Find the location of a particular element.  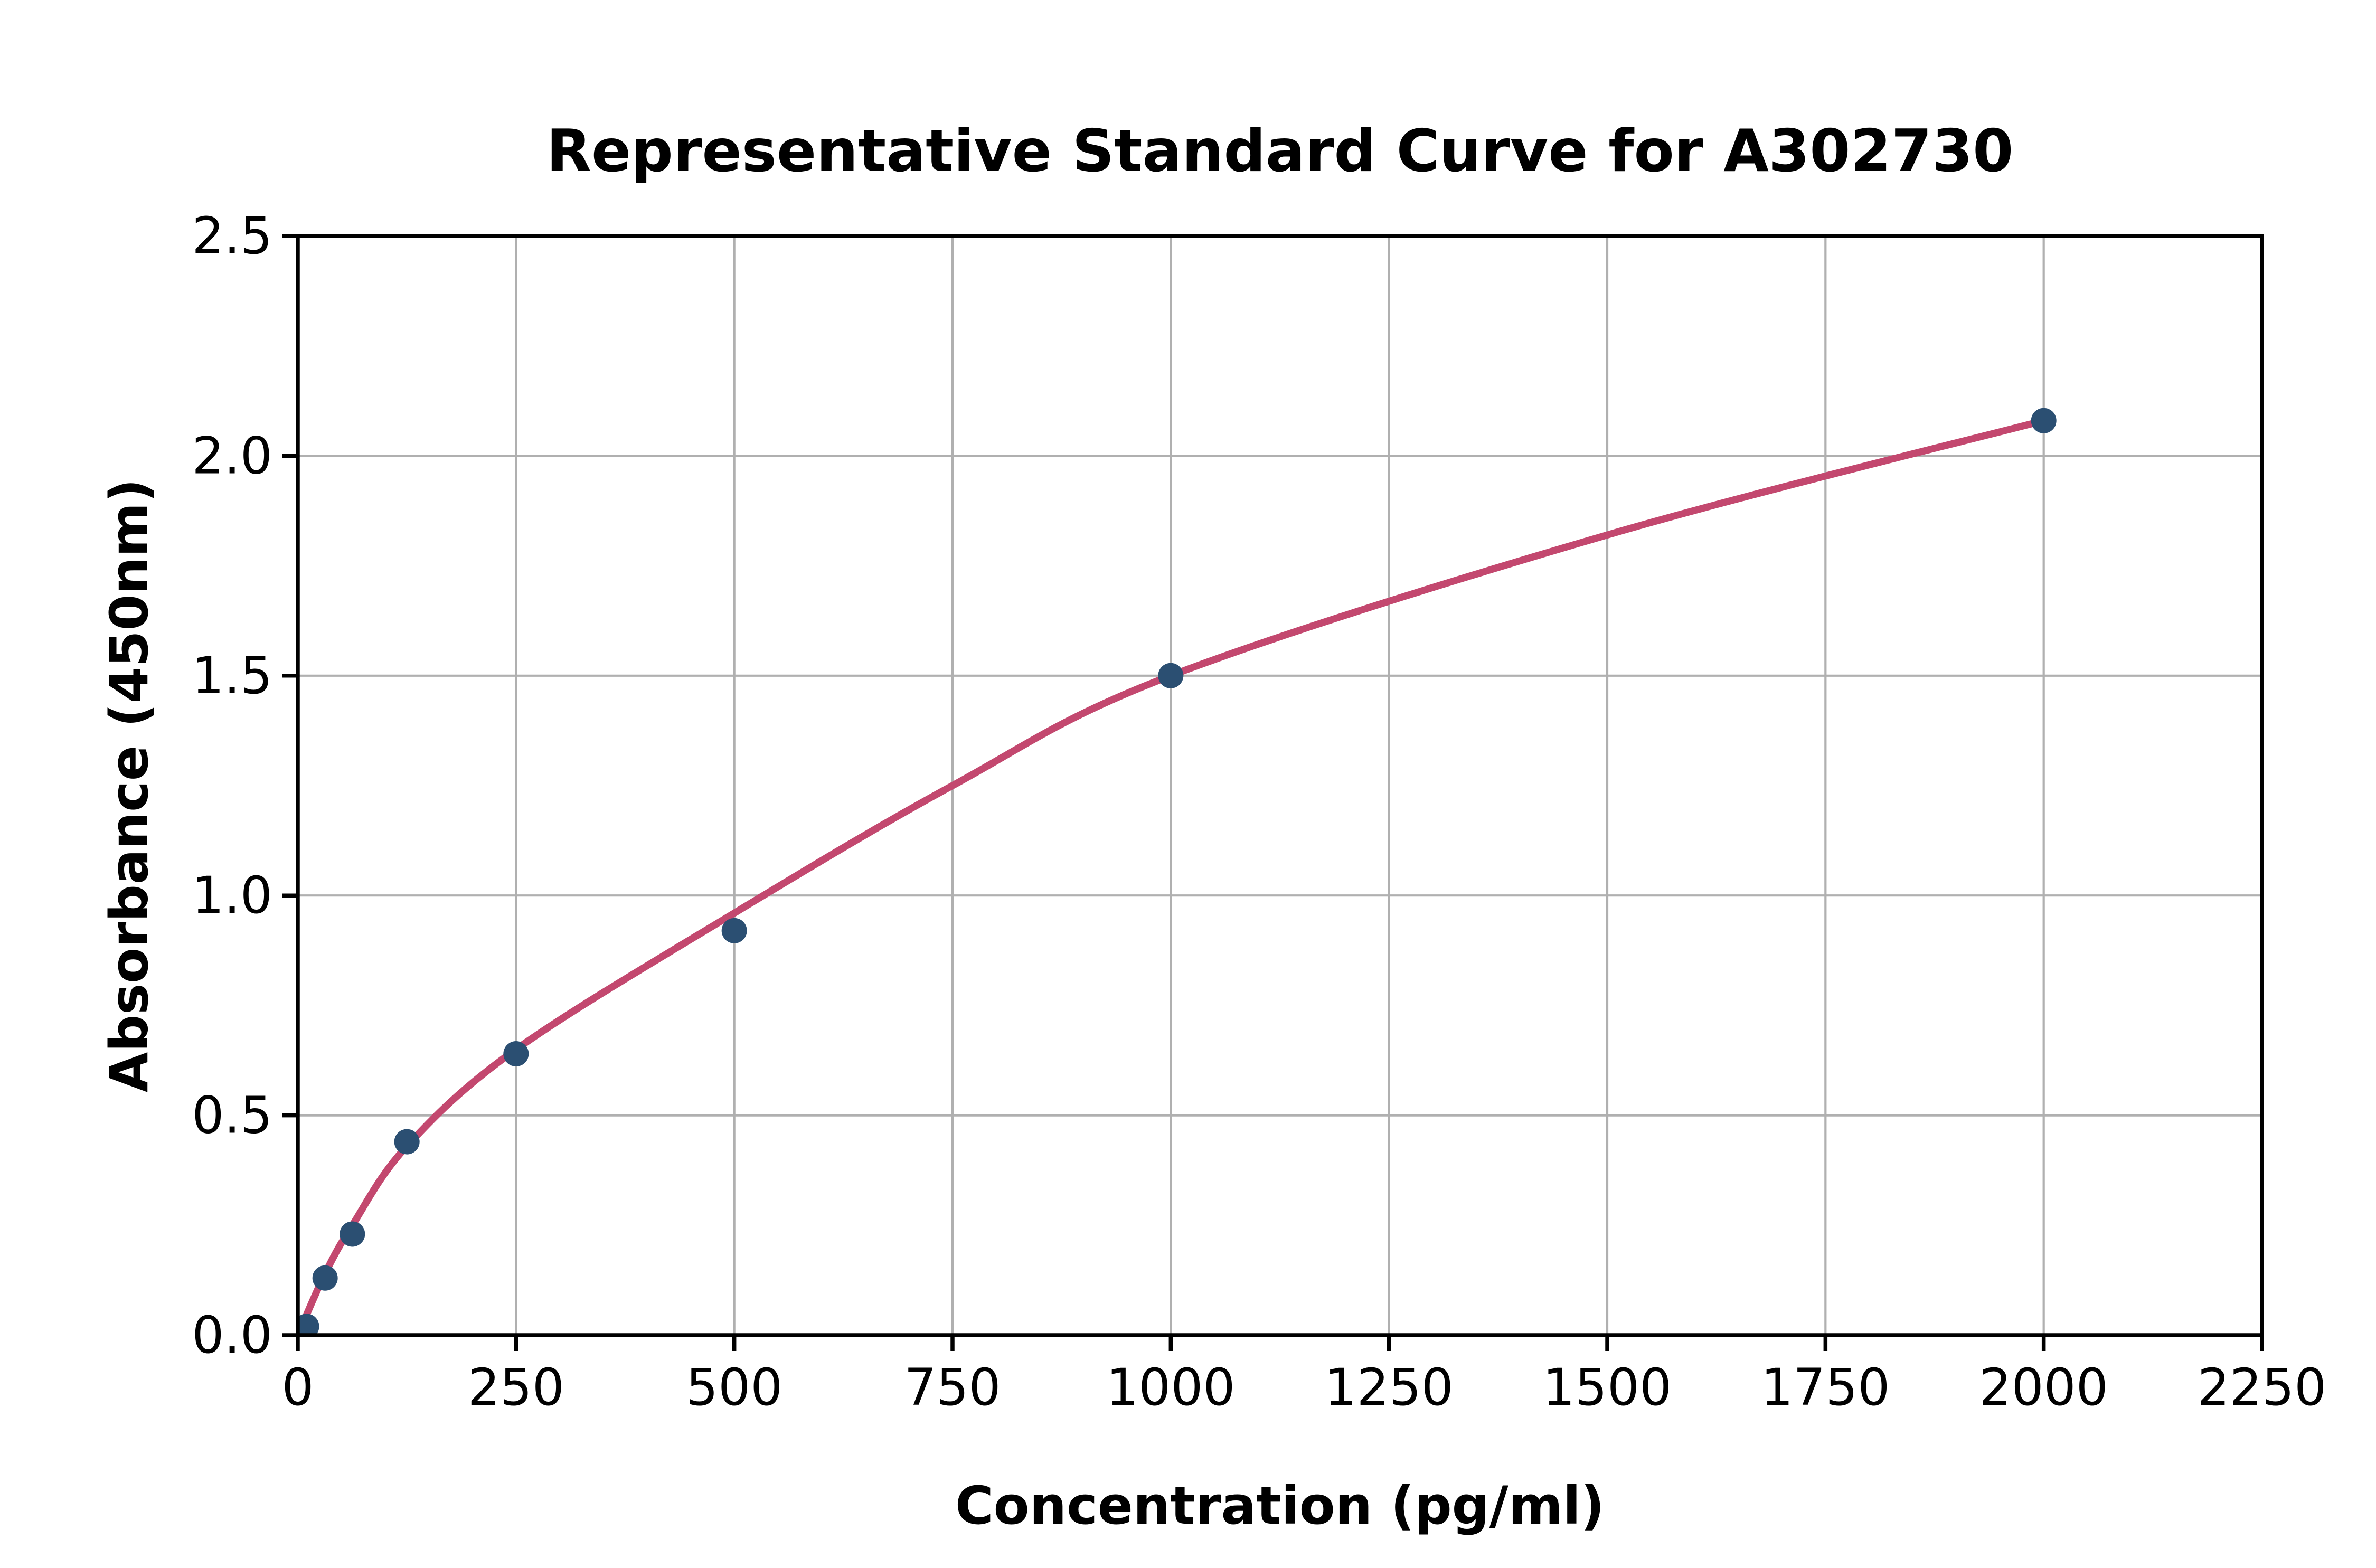

x-tick-label: 1500 is located at coordinates (1608, 1387).